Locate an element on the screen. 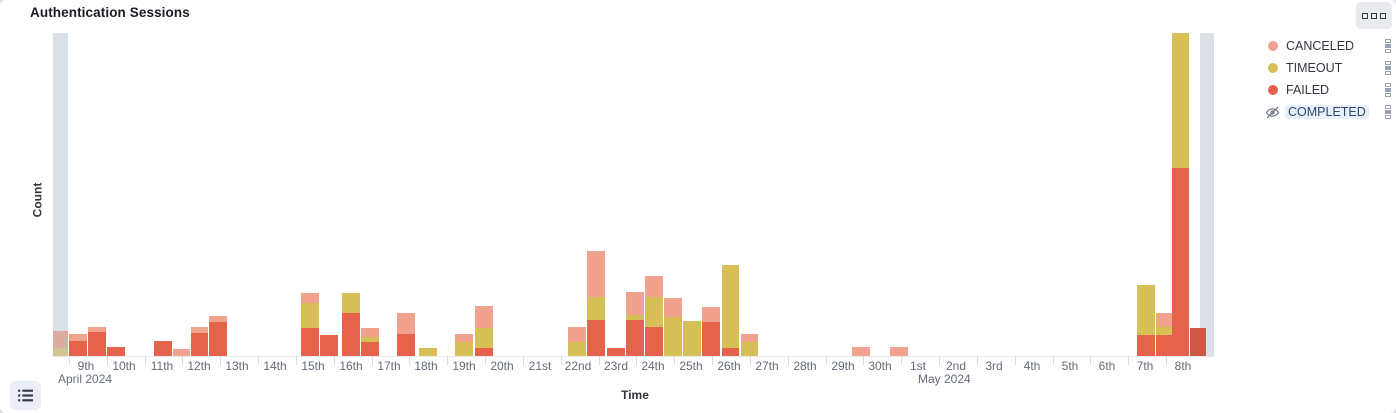  legend-toggle-button is located at coordinates (25, 395).